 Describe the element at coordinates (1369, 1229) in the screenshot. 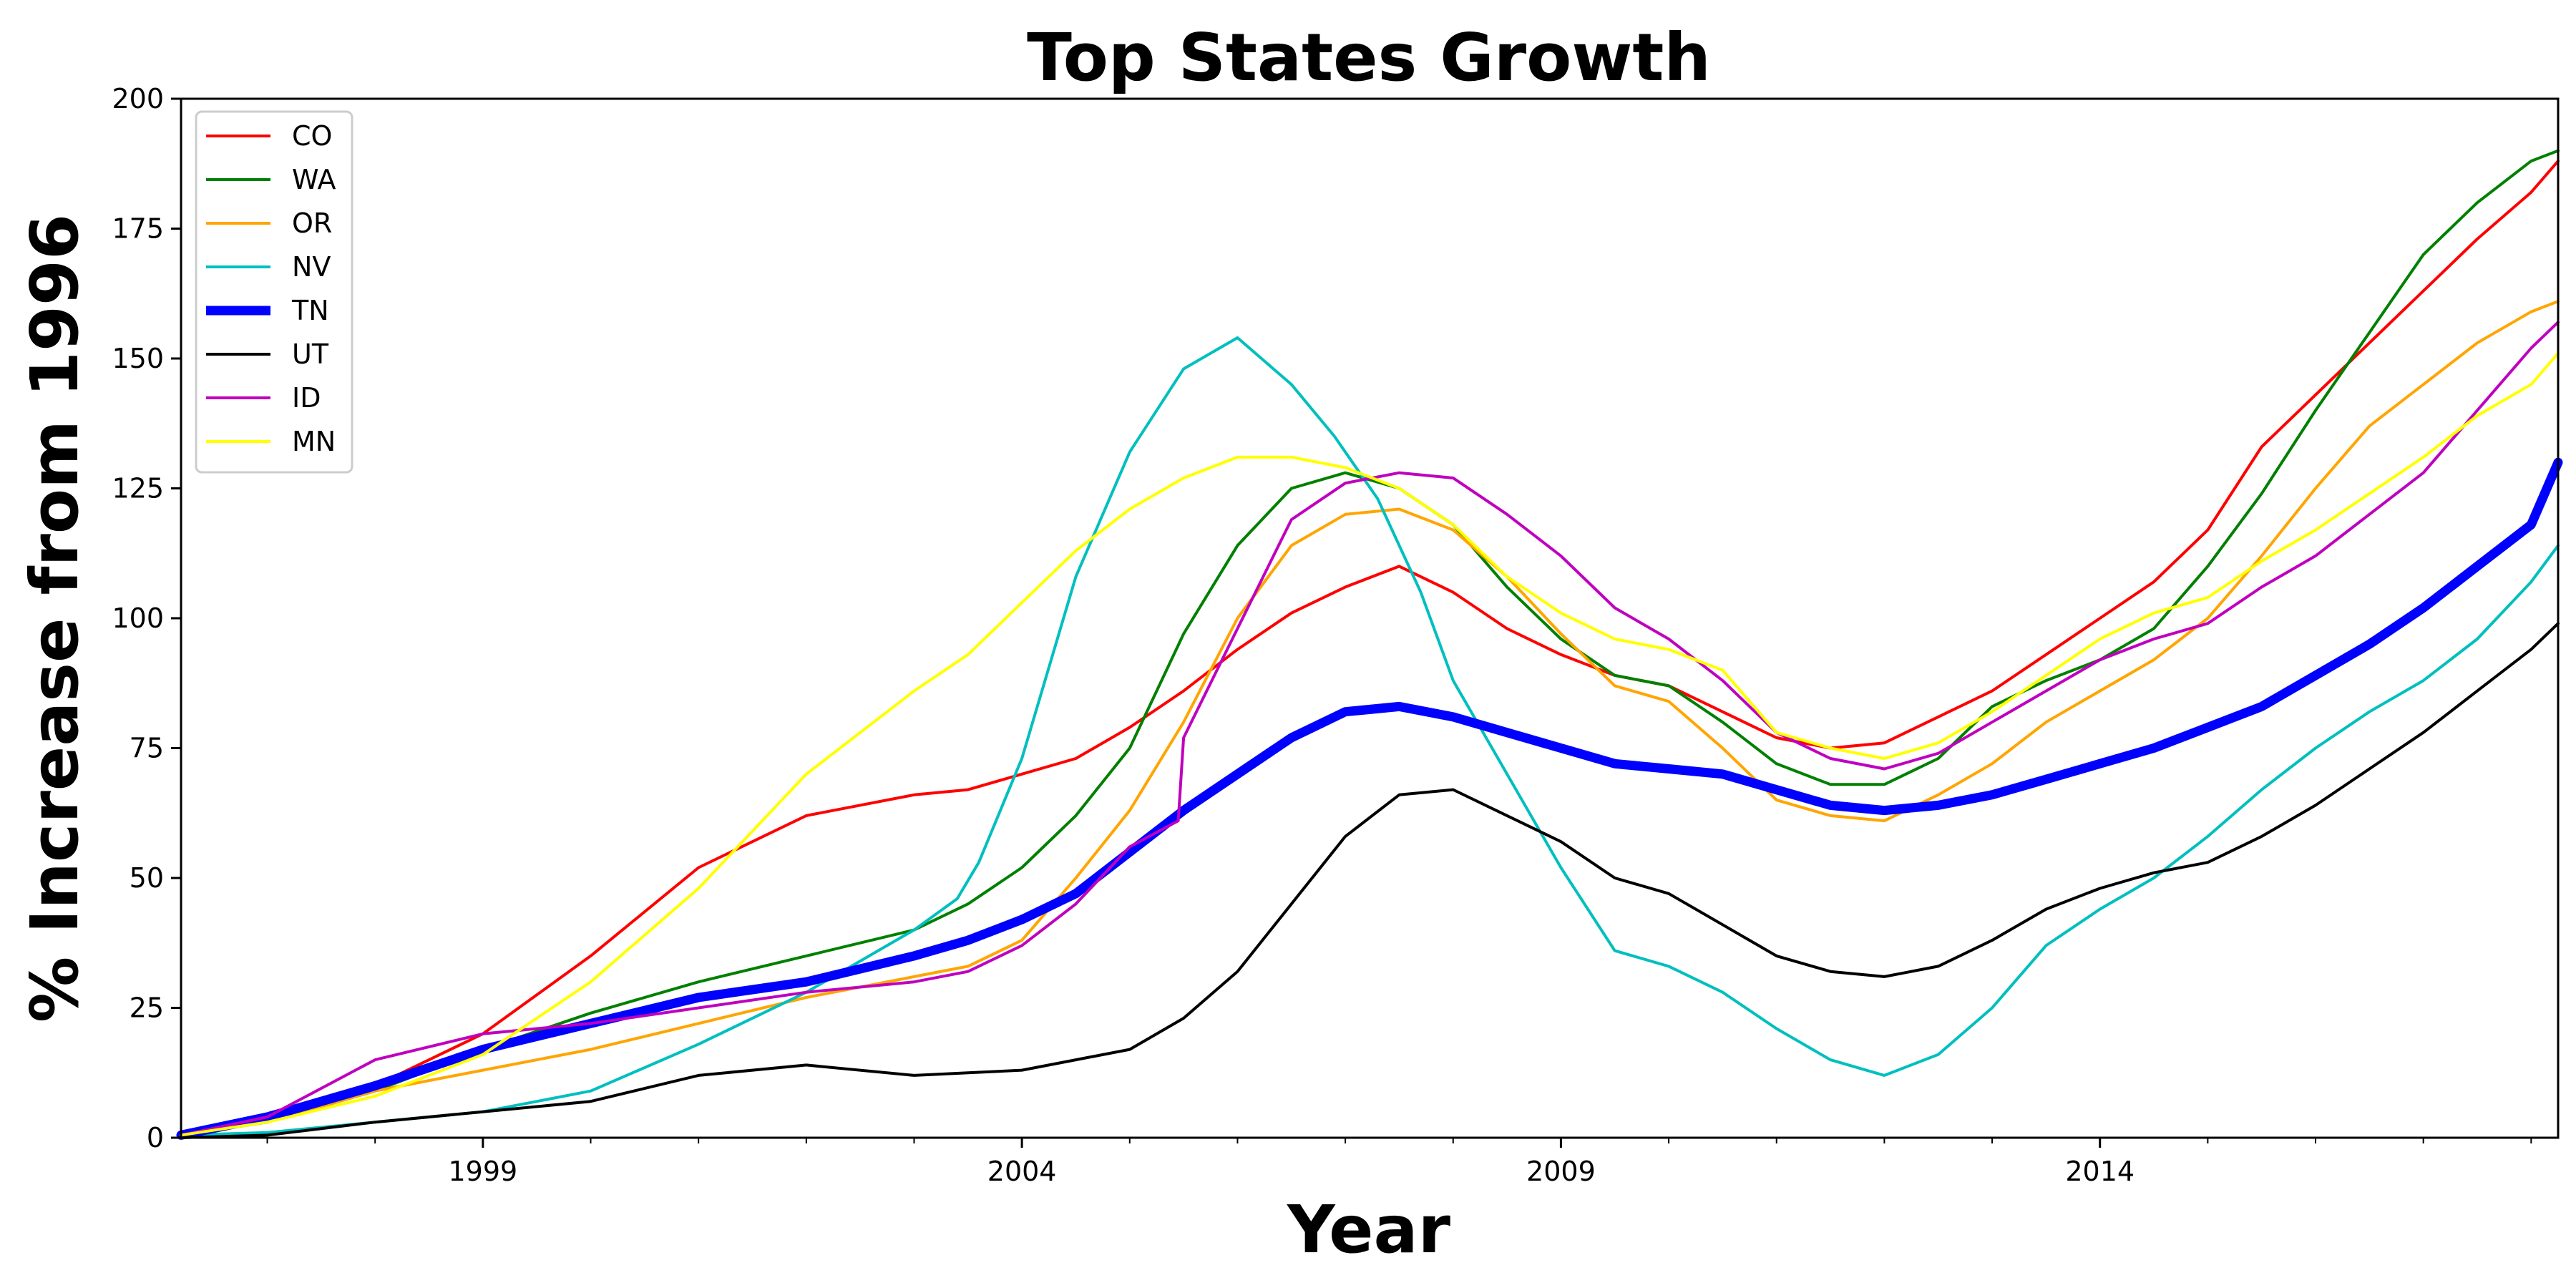

I see `x-axis-label: Year` at that location.